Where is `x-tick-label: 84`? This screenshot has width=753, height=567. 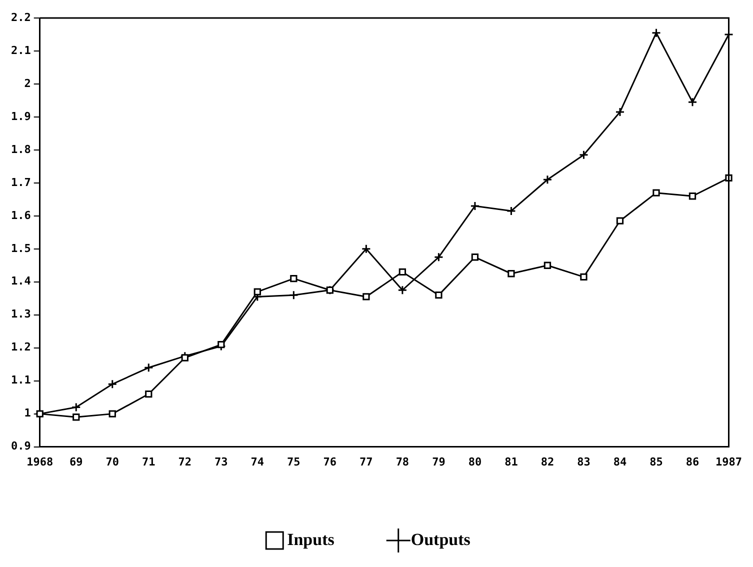 x-tick-label: 84 is located at coordinates (620, 461).